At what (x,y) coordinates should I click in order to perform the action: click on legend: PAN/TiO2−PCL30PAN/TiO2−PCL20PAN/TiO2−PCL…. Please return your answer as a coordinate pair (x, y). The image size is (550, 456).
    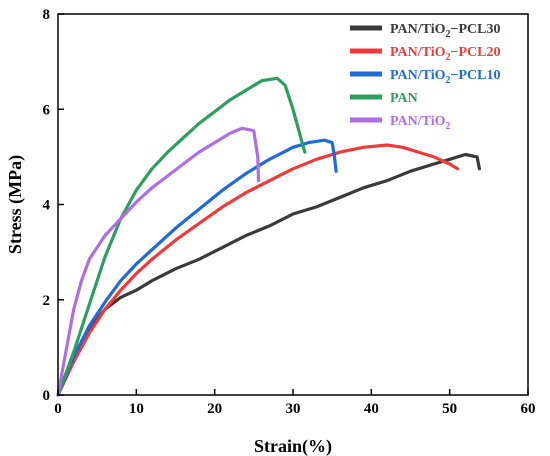
    Looking at the image, I should click on (425, 77).